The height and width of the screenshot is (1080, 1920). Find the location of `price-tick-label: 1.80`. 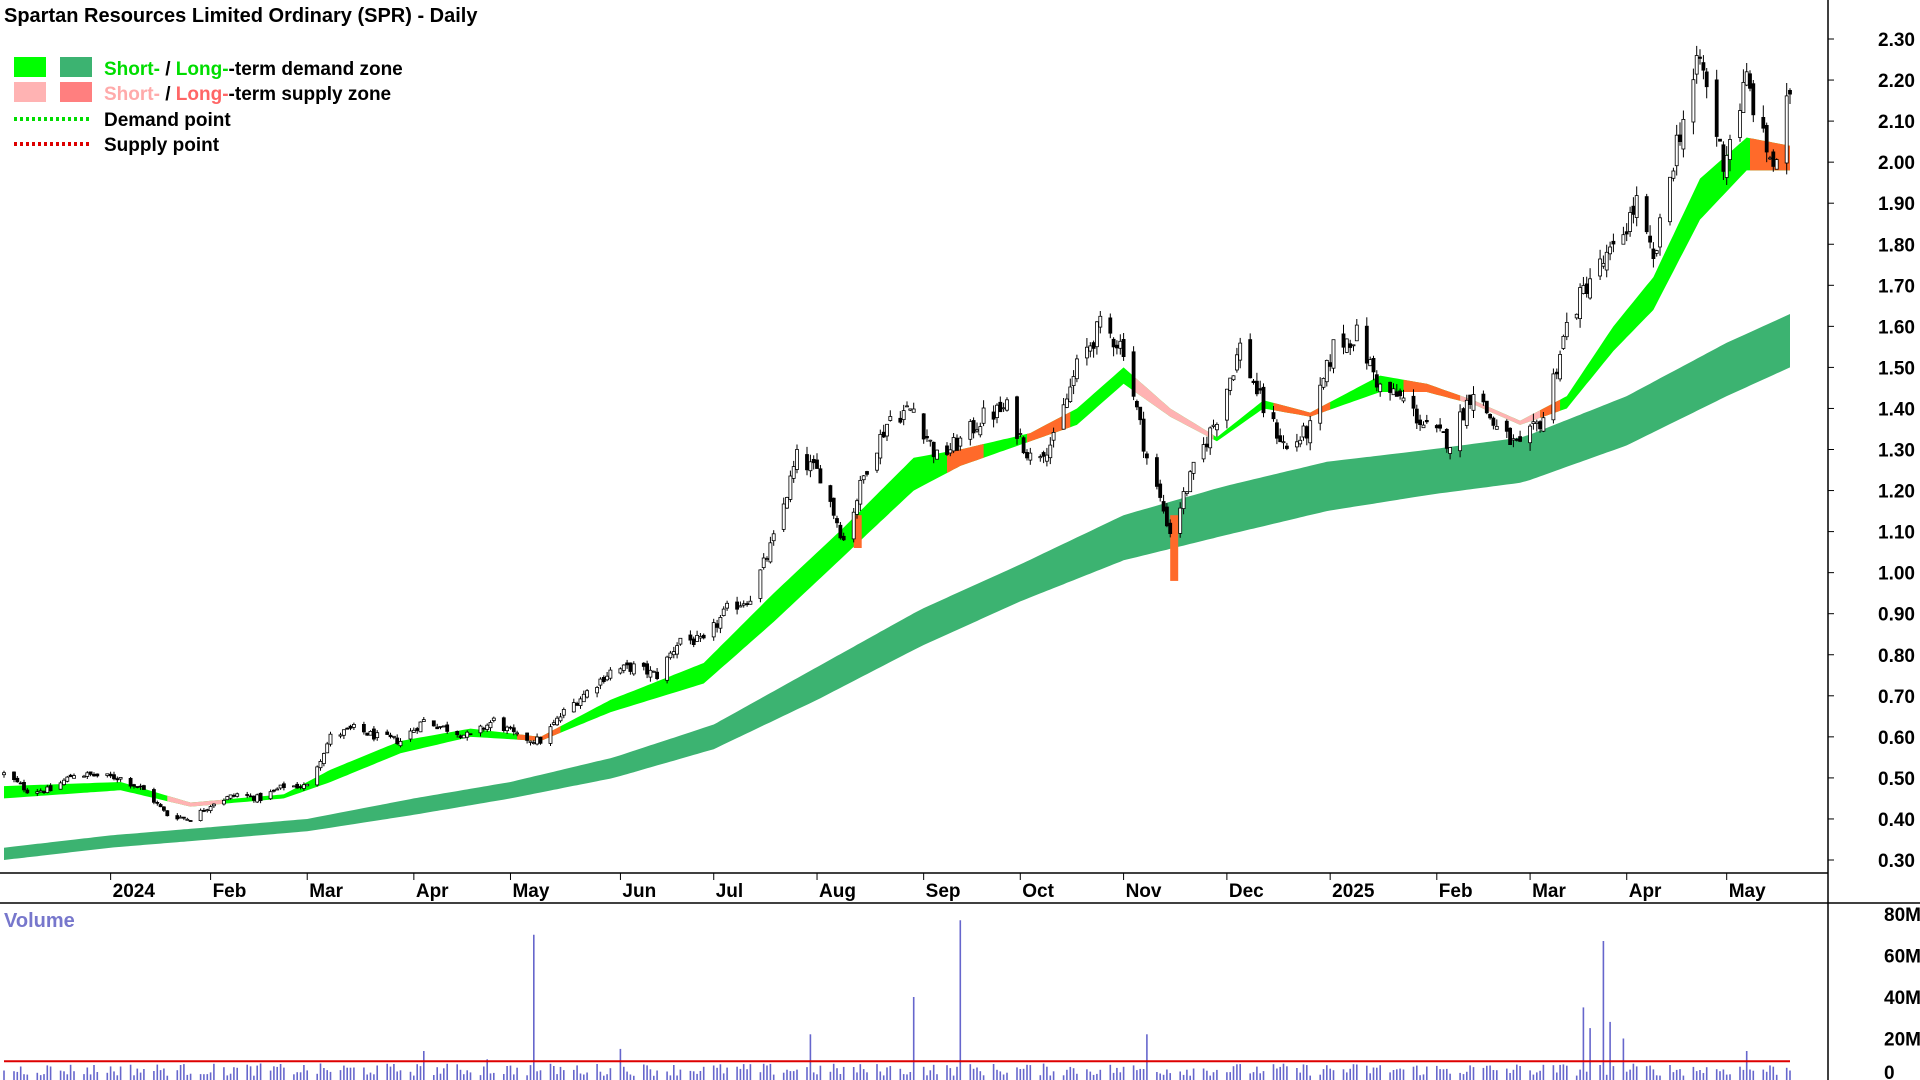

price-tick-label: 1.80 is located at coordinates (1896, 245).